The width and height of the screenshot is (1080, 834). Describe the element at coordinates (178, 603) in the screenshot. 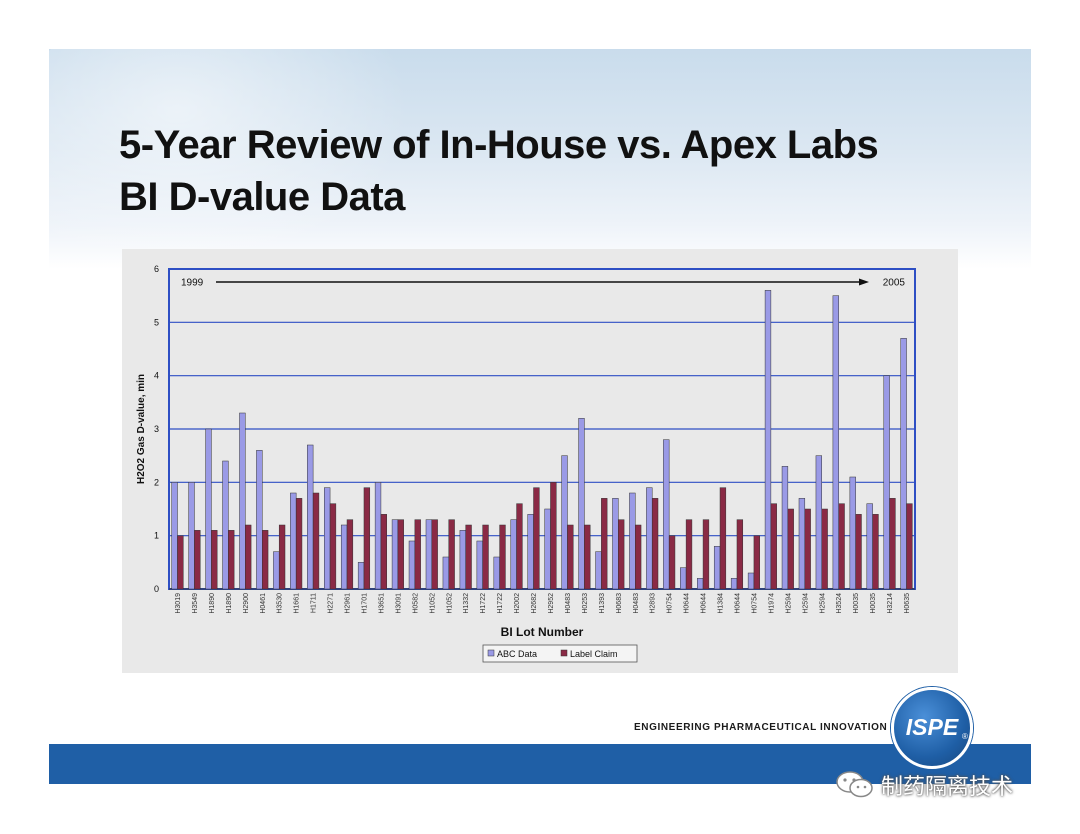

I see `x-tick-label: H3019` at that location.